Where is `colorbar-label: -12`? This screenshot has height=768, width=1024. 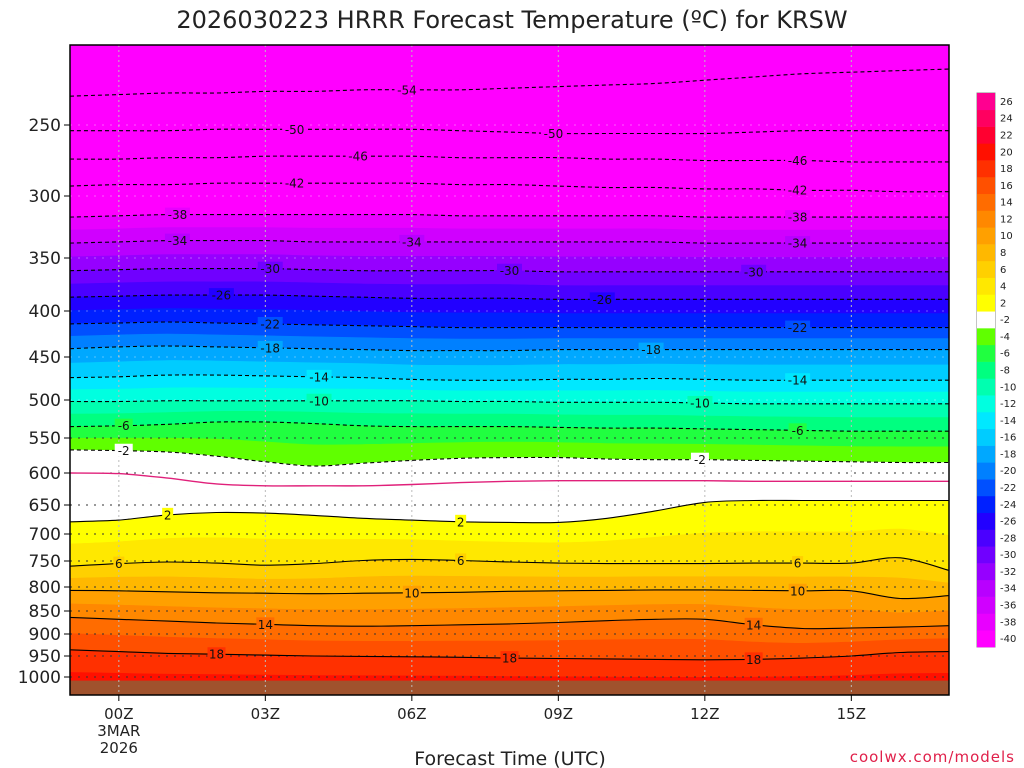
colorbar-label: -12 is located at coordinates (1008, 404).